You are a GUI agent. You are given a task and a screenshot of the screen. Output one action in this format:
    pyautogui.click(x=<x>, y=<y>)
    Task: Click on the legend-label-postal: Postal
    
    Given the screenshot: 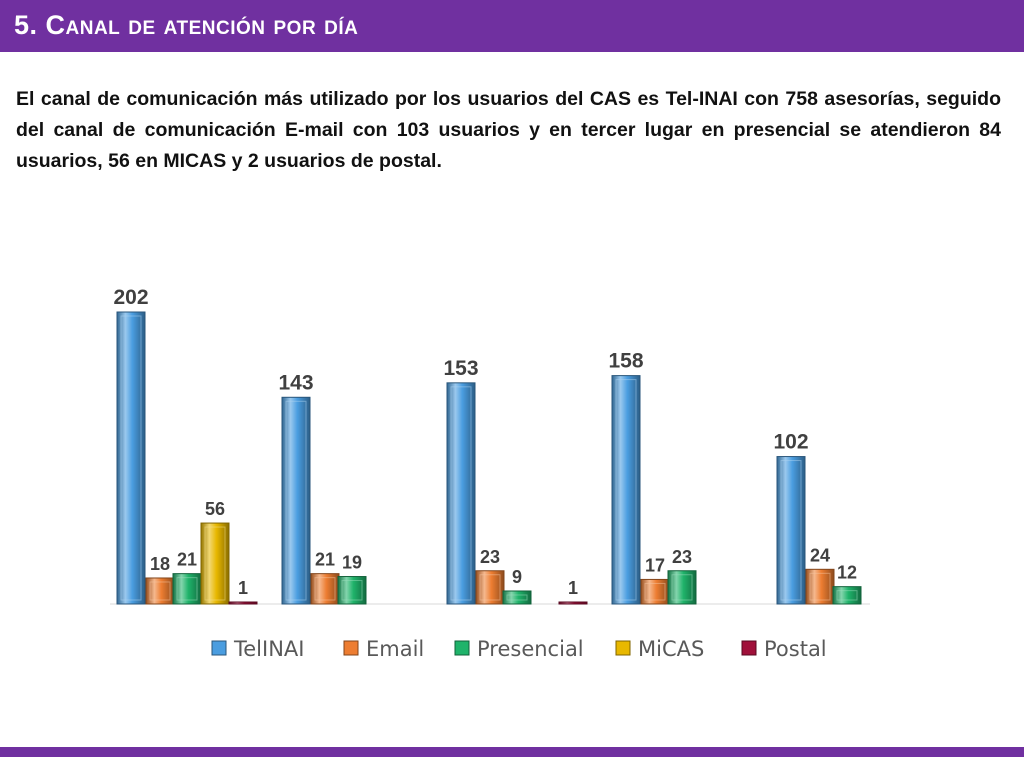 What is the action you would take?
    pyautogui.click(x=795, y=649)
    